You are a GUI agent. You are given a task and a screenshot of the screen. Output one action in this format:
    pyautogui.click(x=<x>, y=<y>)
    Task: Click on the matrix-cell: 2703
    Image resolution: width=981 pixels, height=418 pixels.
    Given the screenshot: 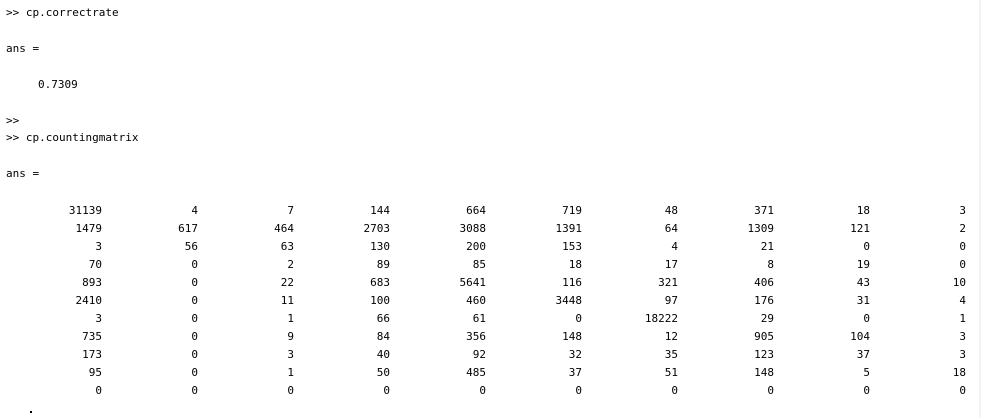 What is the action you would take?
    pyautogui.click(x=377, y=228)
    